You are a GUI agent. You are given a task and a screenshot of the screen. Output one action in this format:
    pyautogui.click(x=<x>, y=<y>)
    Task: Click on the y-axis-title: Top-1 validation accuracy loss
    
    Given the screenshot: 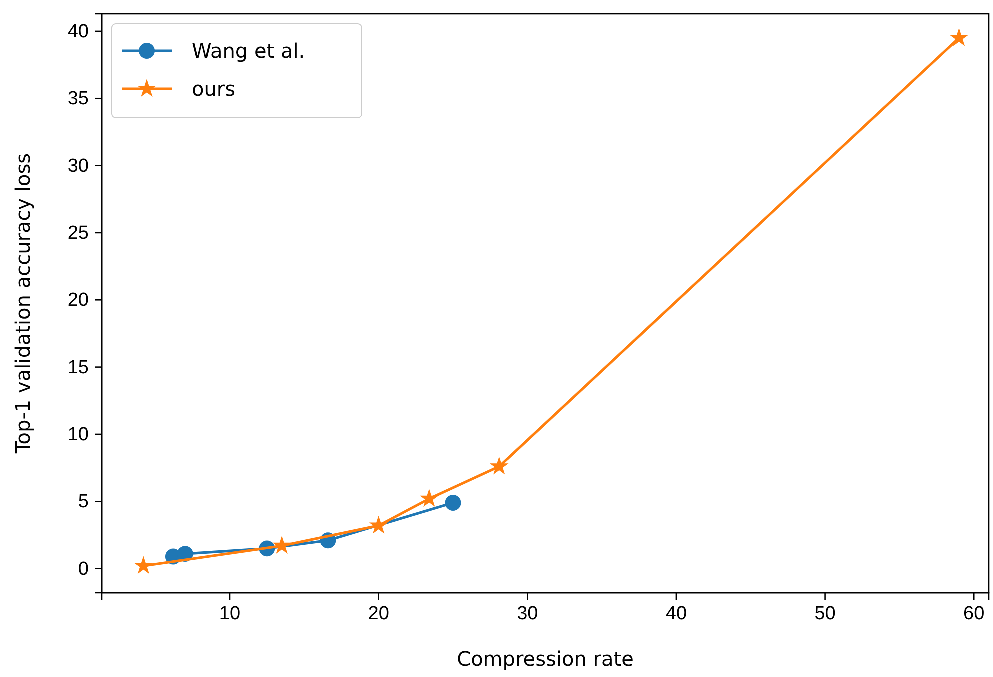 What is the action you would take?
    pyautogui.click(x=23, y=304)
    